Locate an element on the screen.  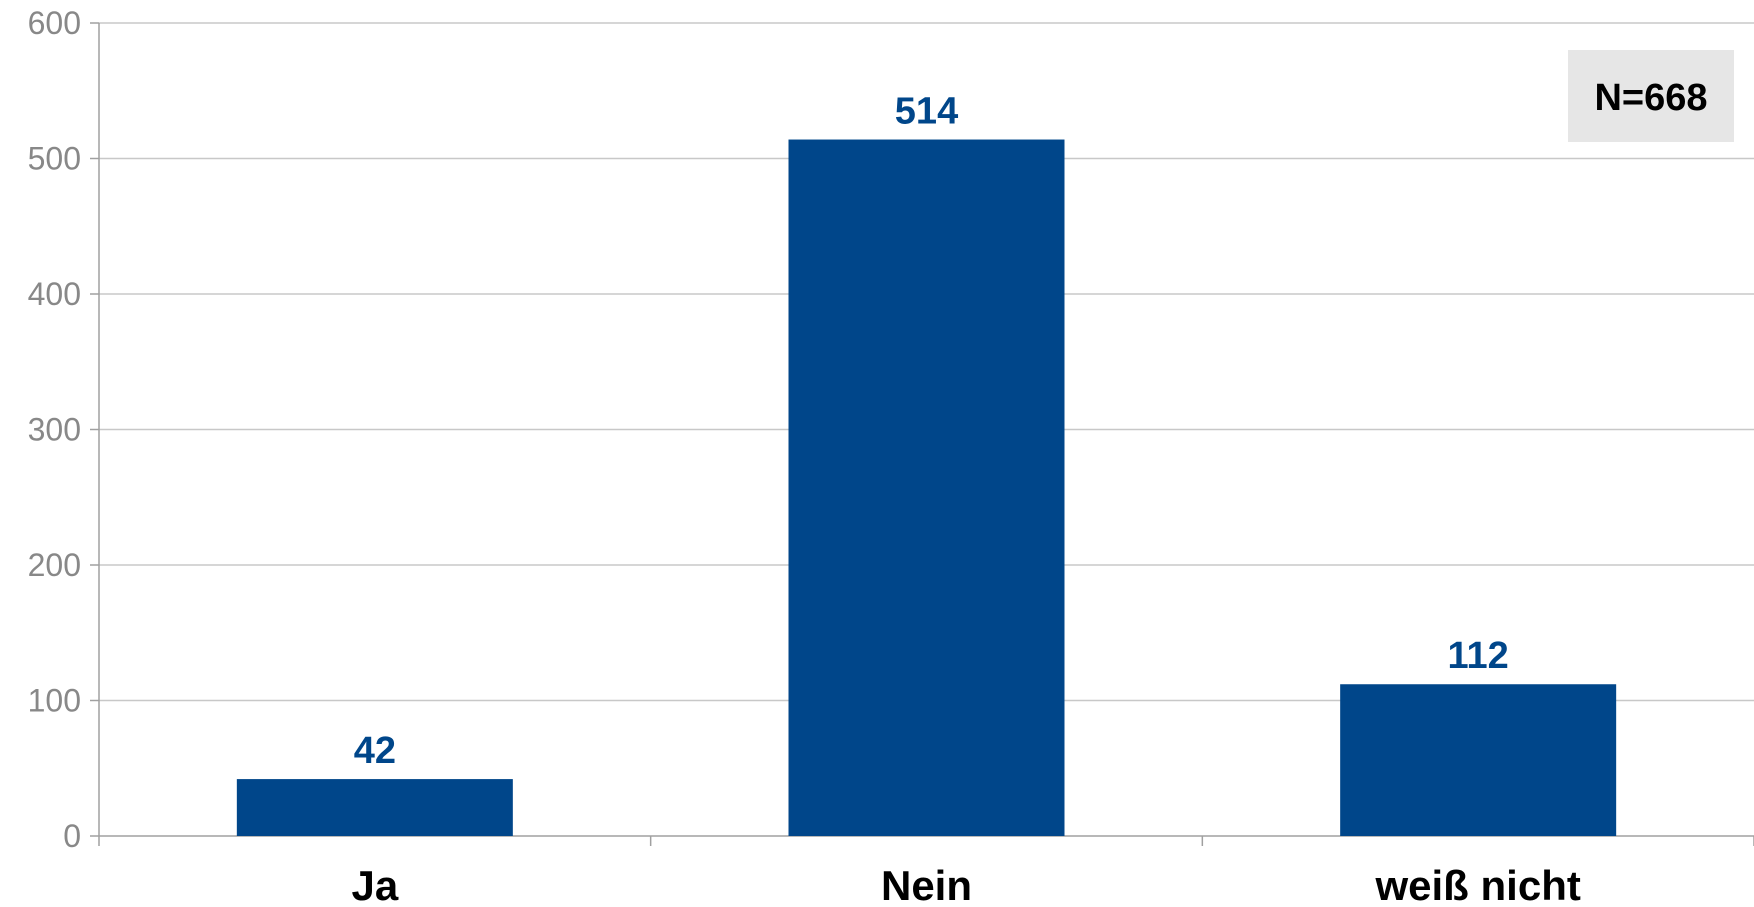
y-axis: 0 100 200 300 400 500 600 is located at coordinates (64, 429).